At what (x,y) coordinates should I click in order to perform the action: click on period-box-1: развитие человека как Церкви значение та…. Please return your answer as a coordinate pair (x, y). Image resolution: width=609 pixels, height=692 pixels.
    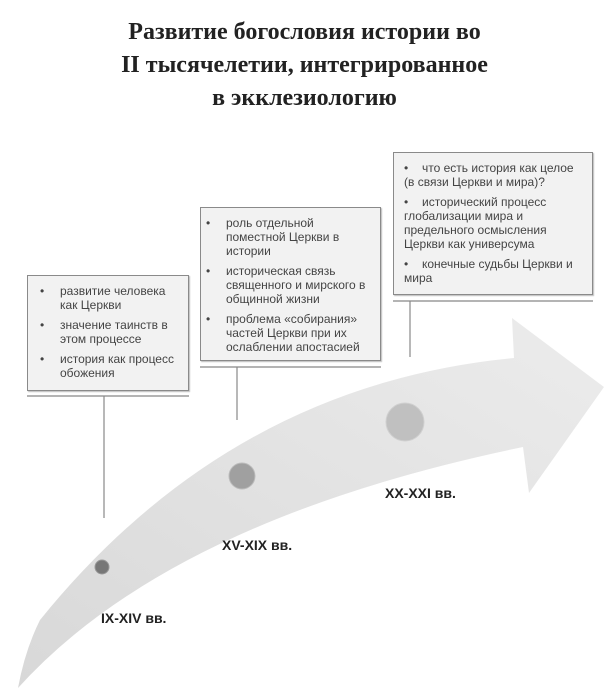
    Looking at the image, I should click on (108, 333).